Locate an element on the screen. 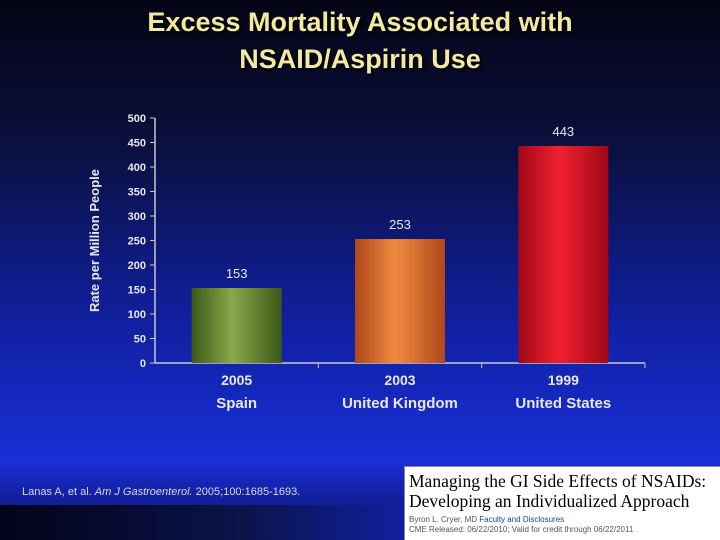  bar-united-kingdom is located at coordinates (400, 301).